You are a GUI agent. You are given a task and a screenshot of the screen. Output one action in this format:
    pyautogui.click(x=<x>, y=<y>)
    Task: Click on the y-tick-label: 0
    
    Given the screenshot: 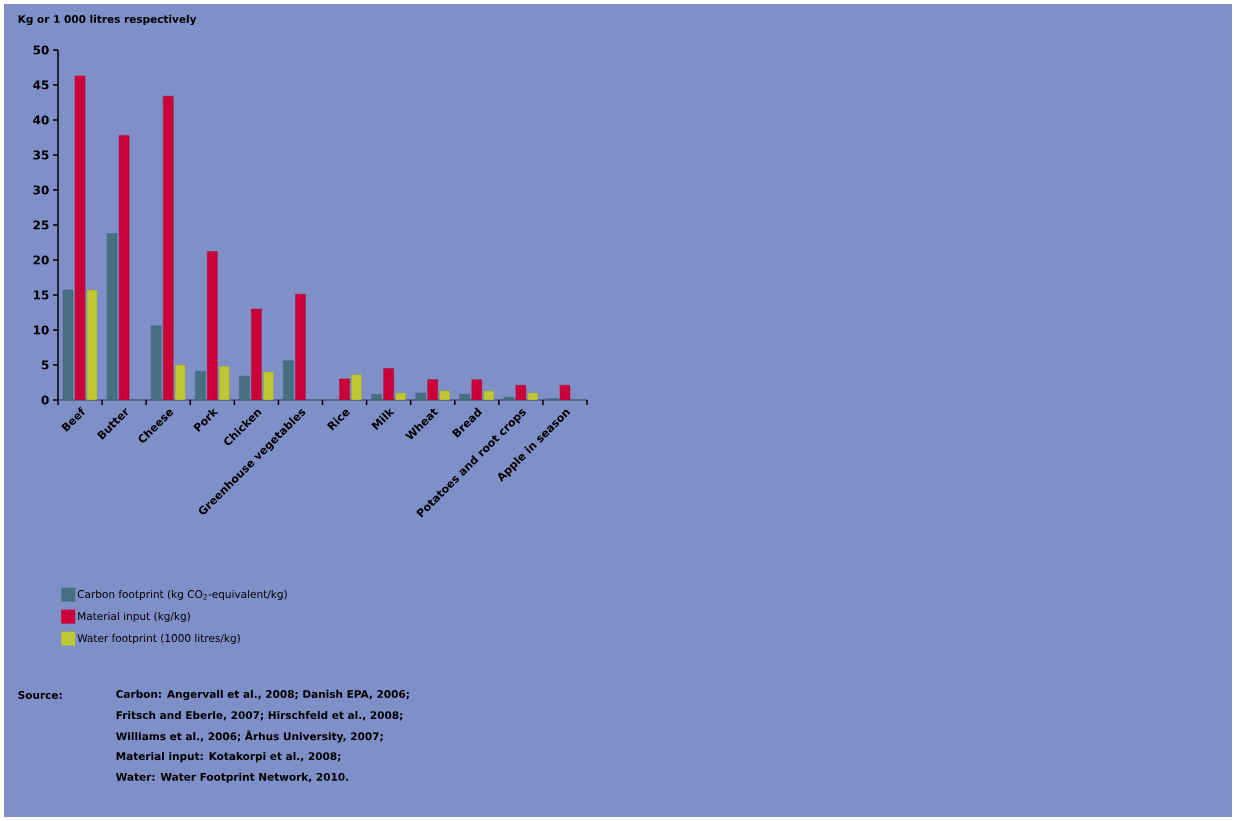 What is the action you would take?
    pyautogui.click(x=45, y=400)
    